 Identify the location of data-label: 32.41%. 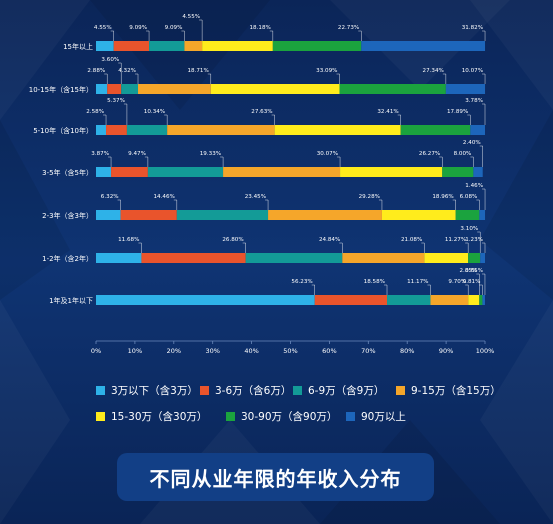
(387, 112).